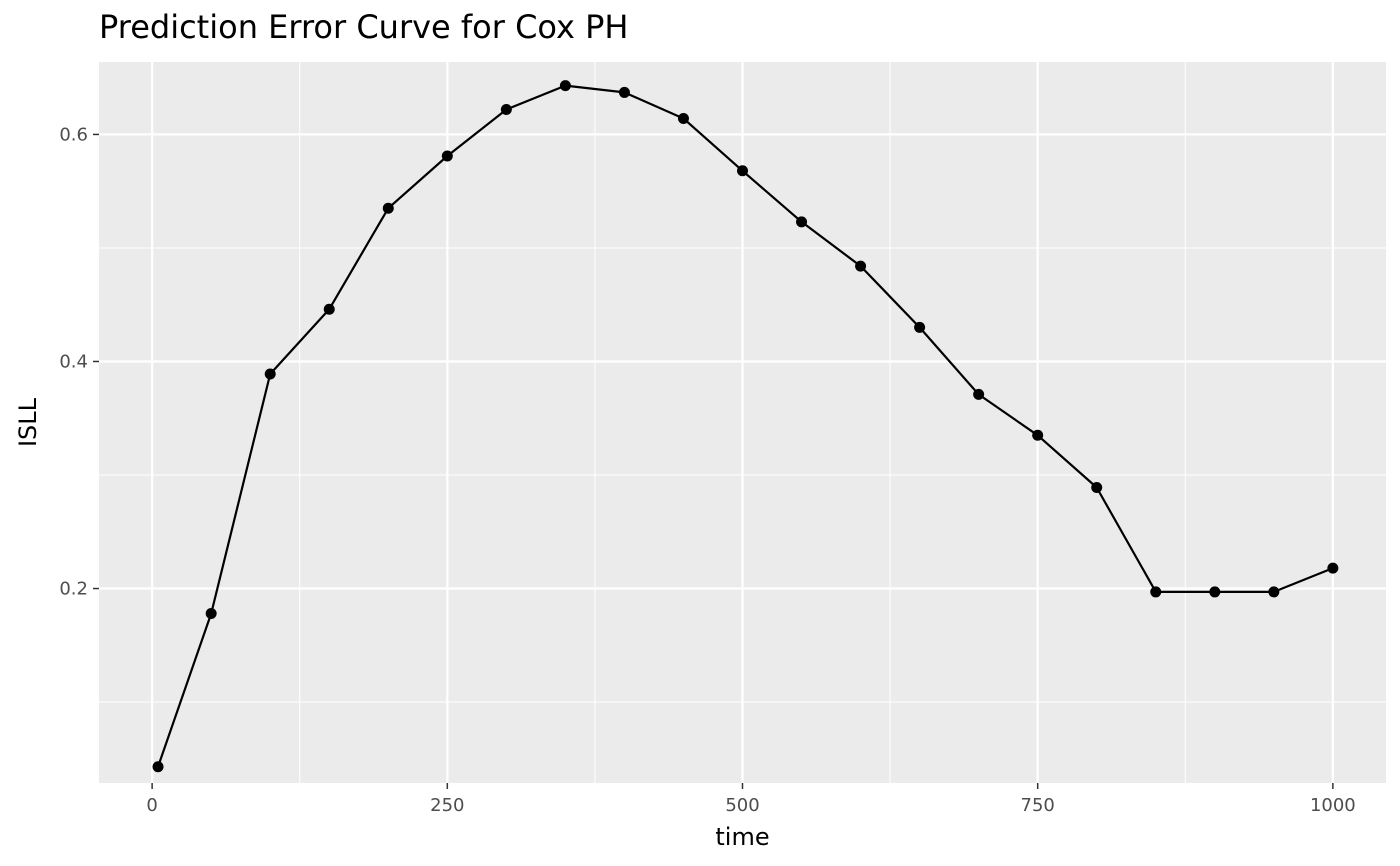 The height and width of the screenshot is (866, 1400). What do you see at coordinates (28, 422) in the screenshot?
I see `y-axis-title: ISLL` at bounding box center [28, 422].